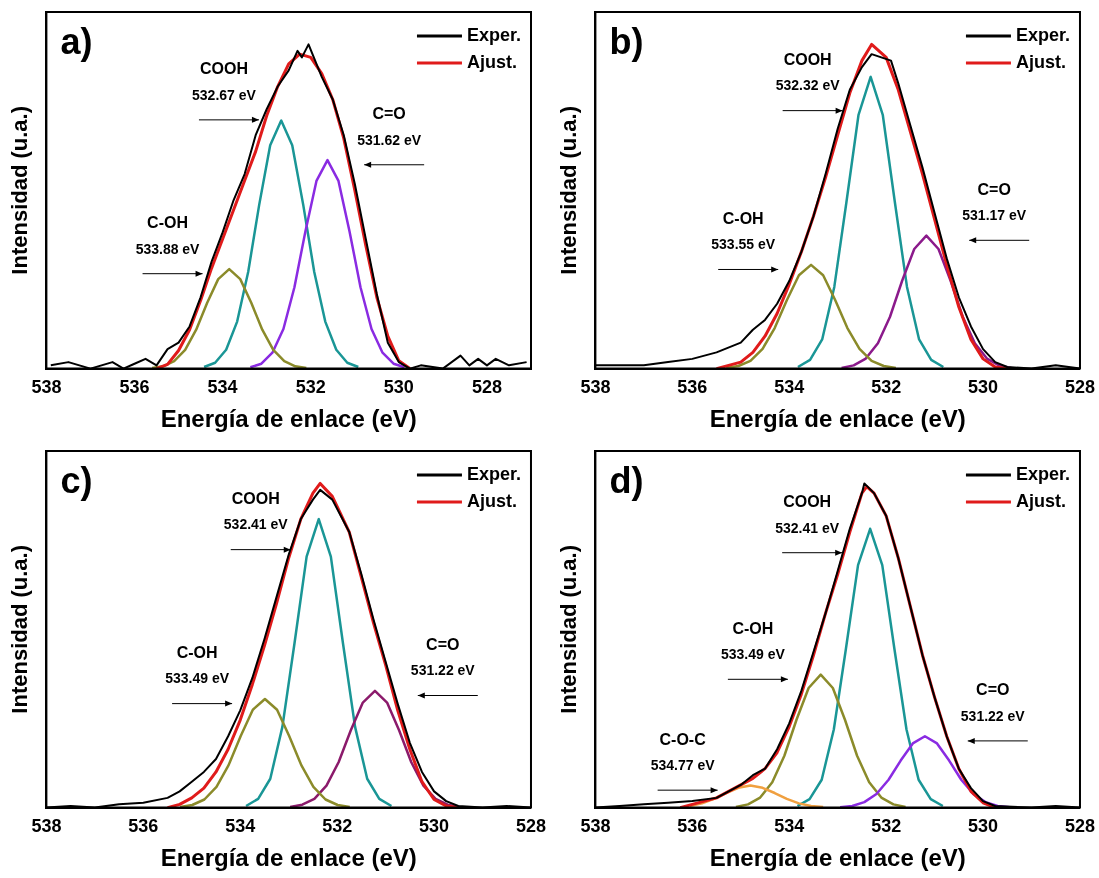  I want to click on annotation: 531.62 eV, so click(389, 139).